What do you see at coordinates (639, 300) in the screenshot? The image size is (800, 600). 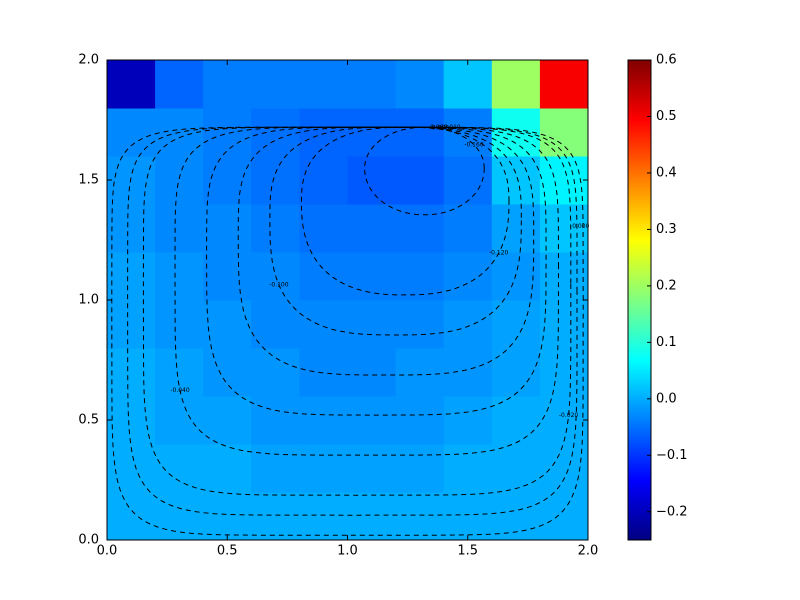 I see `colorbar` at bounding box center [639, 300].